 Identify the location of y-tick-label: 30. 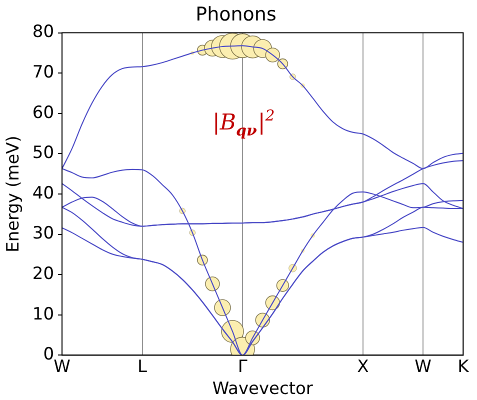
(43, 234).